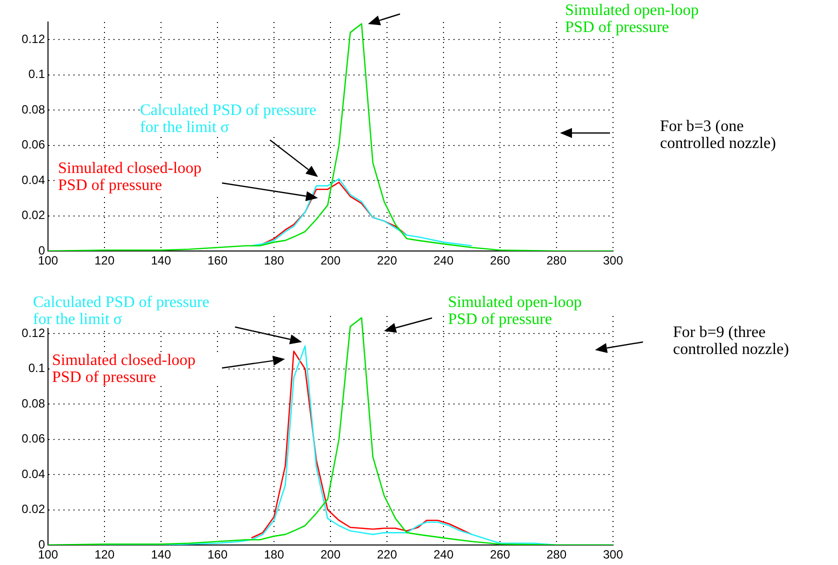 The height and width of the screenshot is (565, 838). What do you see at coordinates (743, 341) in the screenshot?
I see `text: For b=9 (three controlled nozzle)` at bounding box center [743, 341].